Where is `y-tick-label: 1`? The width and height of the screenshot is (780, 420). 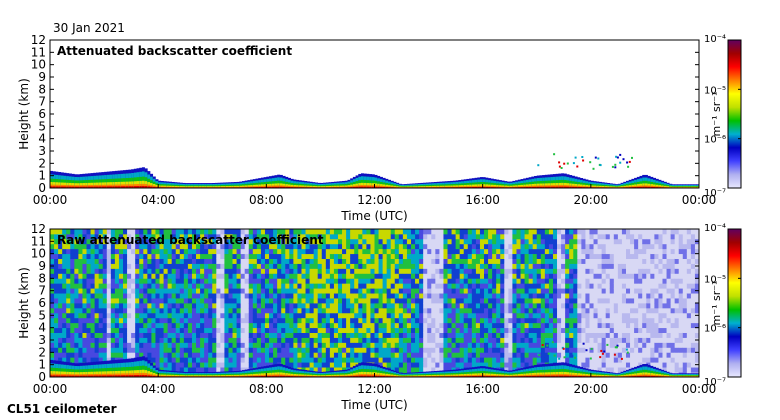 y-tick-label: 1 is located at coordinates (42, 176).